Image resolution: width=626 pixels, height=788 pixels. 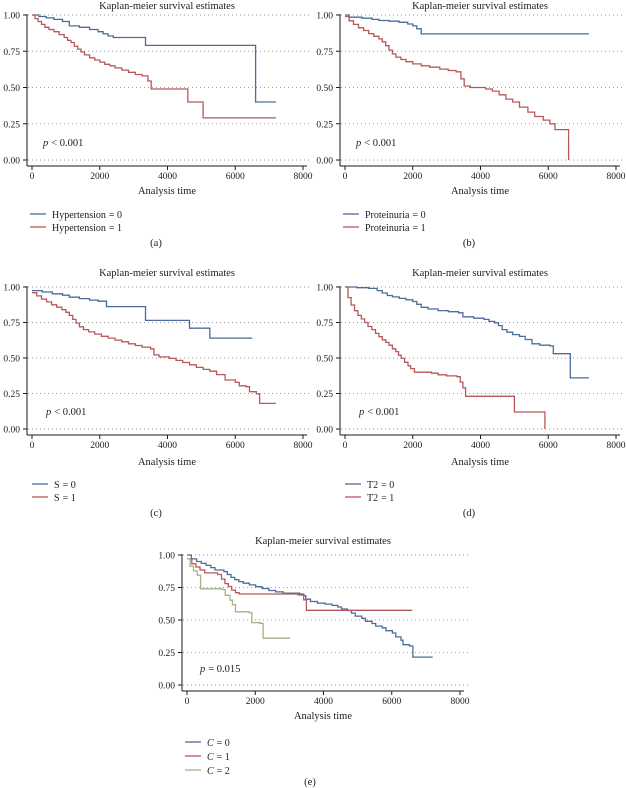 What do you see at coordinates (310, 782) in the screenshot?
I see `panel-caption: (e)` at bounding box center [310, 782].